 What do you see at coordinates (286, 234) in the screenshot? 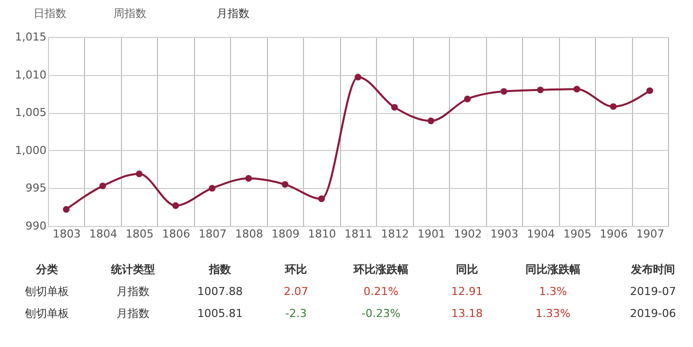
I see `x-tick-label: 1809` at bounding box center [286, 234].